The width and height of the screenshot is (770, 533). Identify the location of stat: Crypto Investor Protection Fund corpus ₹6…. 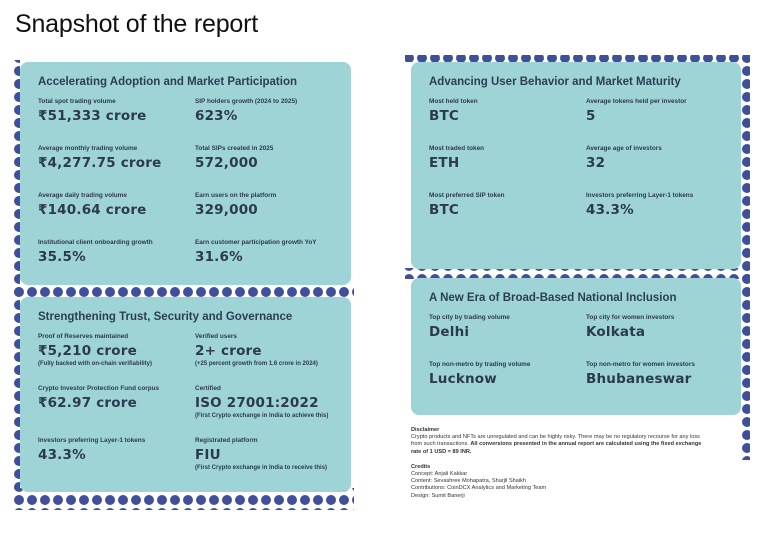
(116, 411).